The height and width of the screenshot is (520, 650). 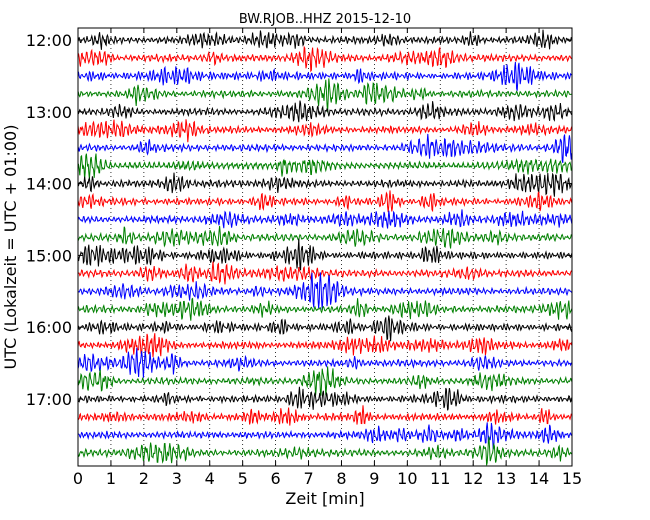 What do you see at coordinates (473, 478) in the screenshot?
I see `x-tick-label: 12` at bounding box center [473, 478].